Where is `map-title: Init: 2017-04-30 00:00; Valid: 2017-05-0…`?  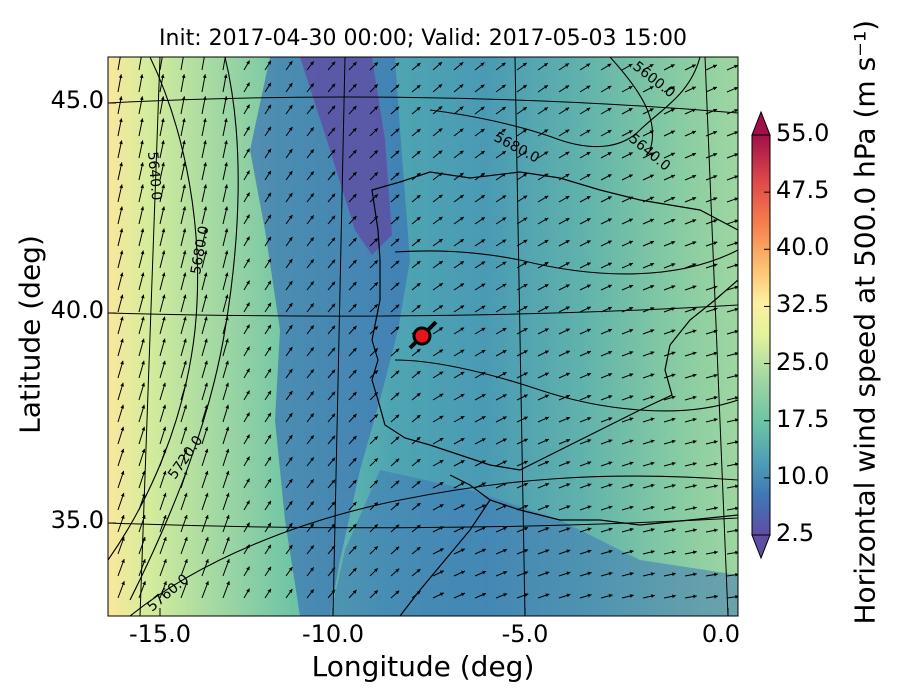 map-title: Init: 2017-04-30 00:00; Valid: 2017-05-0… is located at coordinates (423, 38).